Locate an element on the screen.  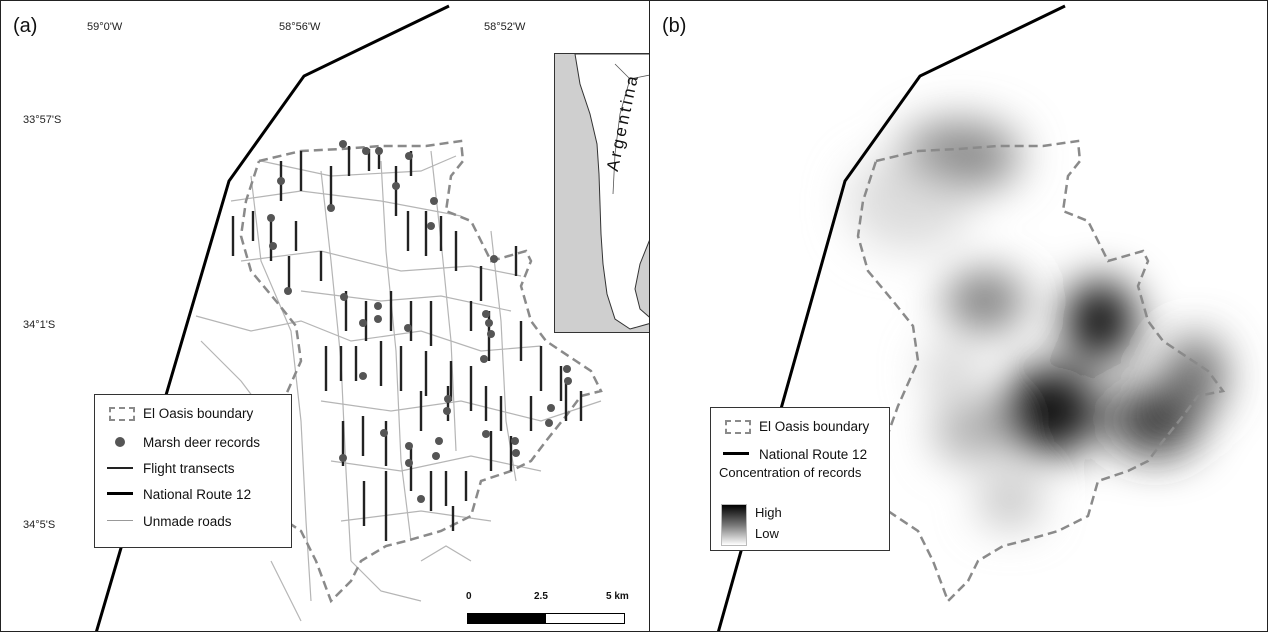
records-legend-icon is located at coordinates (120, 442).